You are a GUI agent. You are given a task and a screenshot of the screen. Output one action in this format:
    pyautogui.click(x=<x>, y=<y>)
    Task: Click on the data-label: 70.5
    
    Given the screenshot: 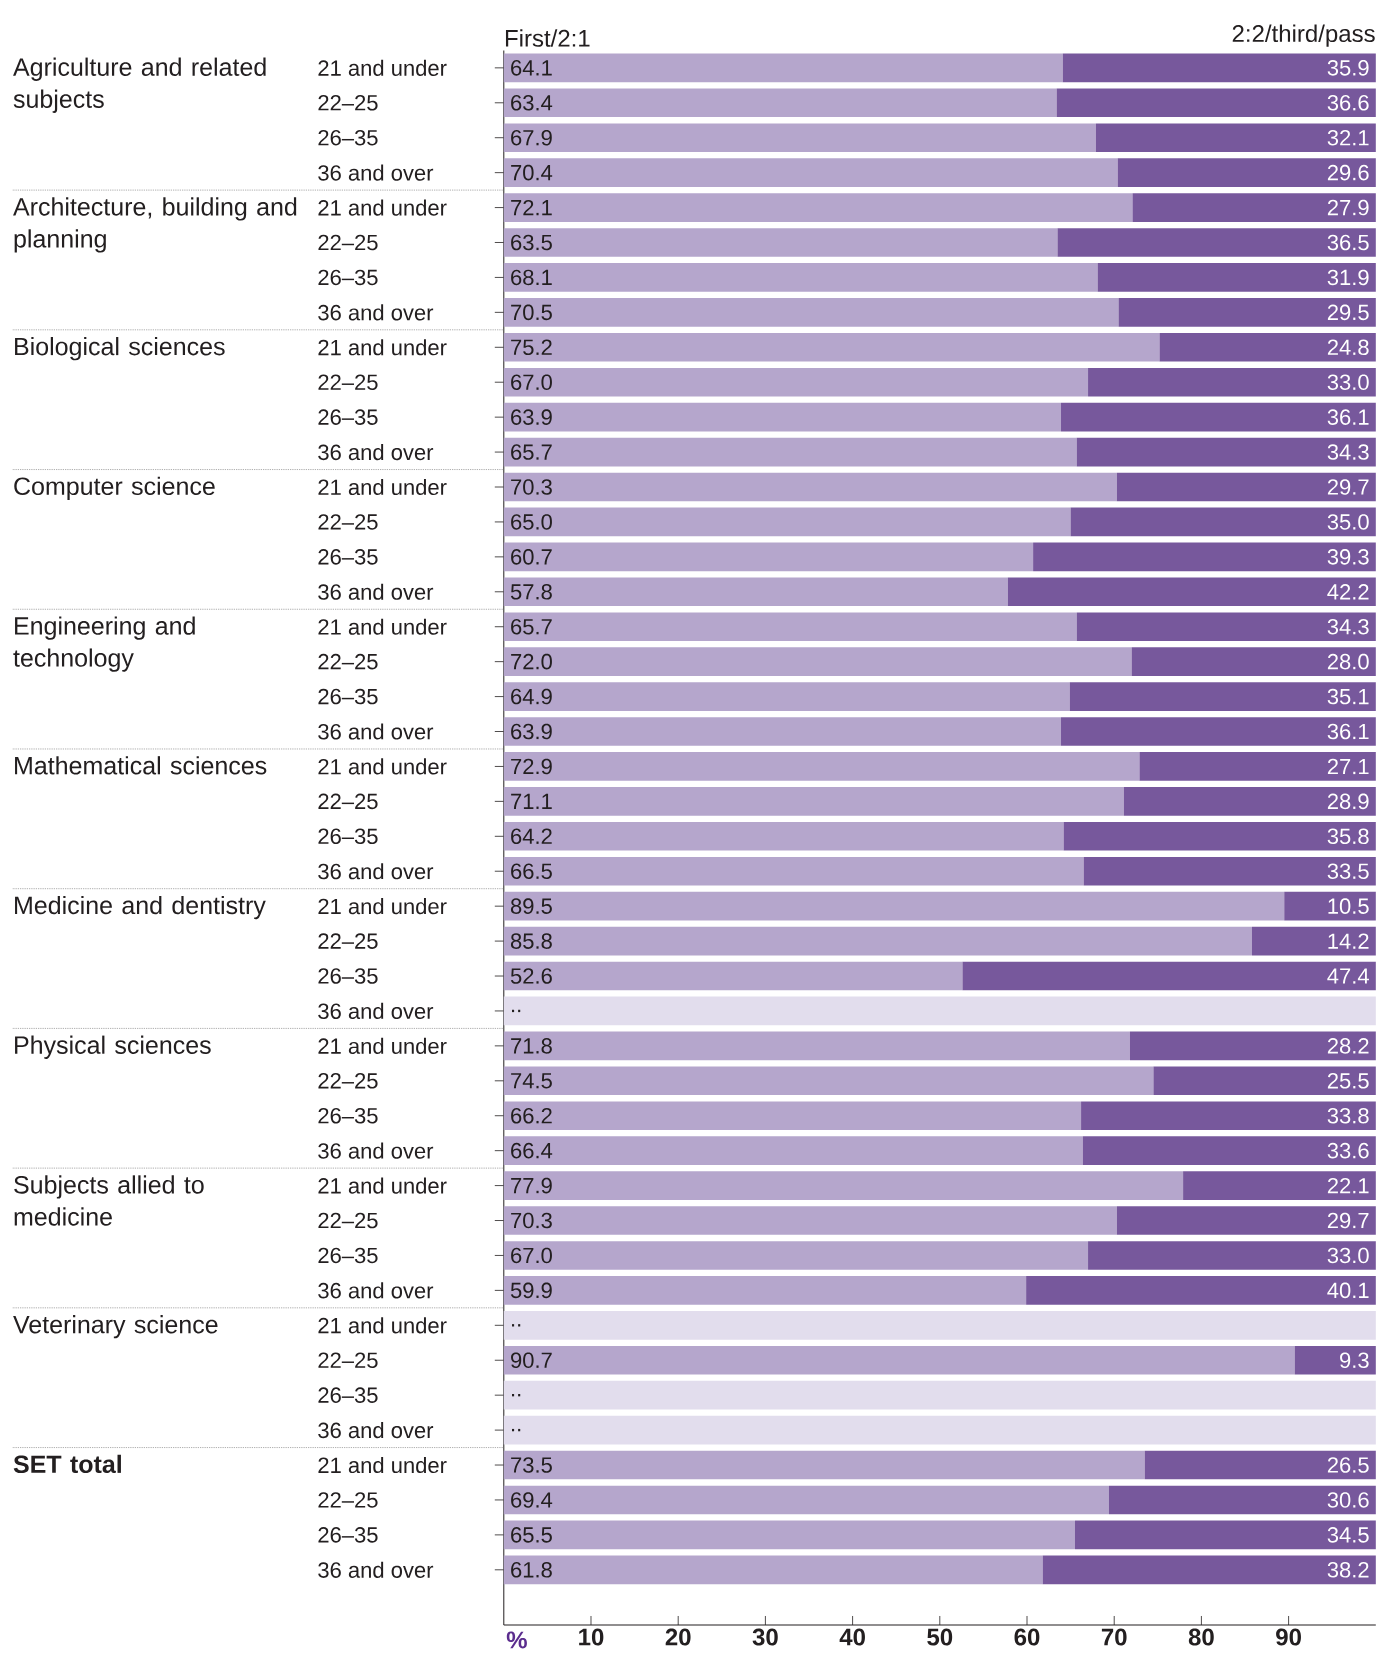 What is the action you would take?
    pyautogui.click(x=531, y=312)
    